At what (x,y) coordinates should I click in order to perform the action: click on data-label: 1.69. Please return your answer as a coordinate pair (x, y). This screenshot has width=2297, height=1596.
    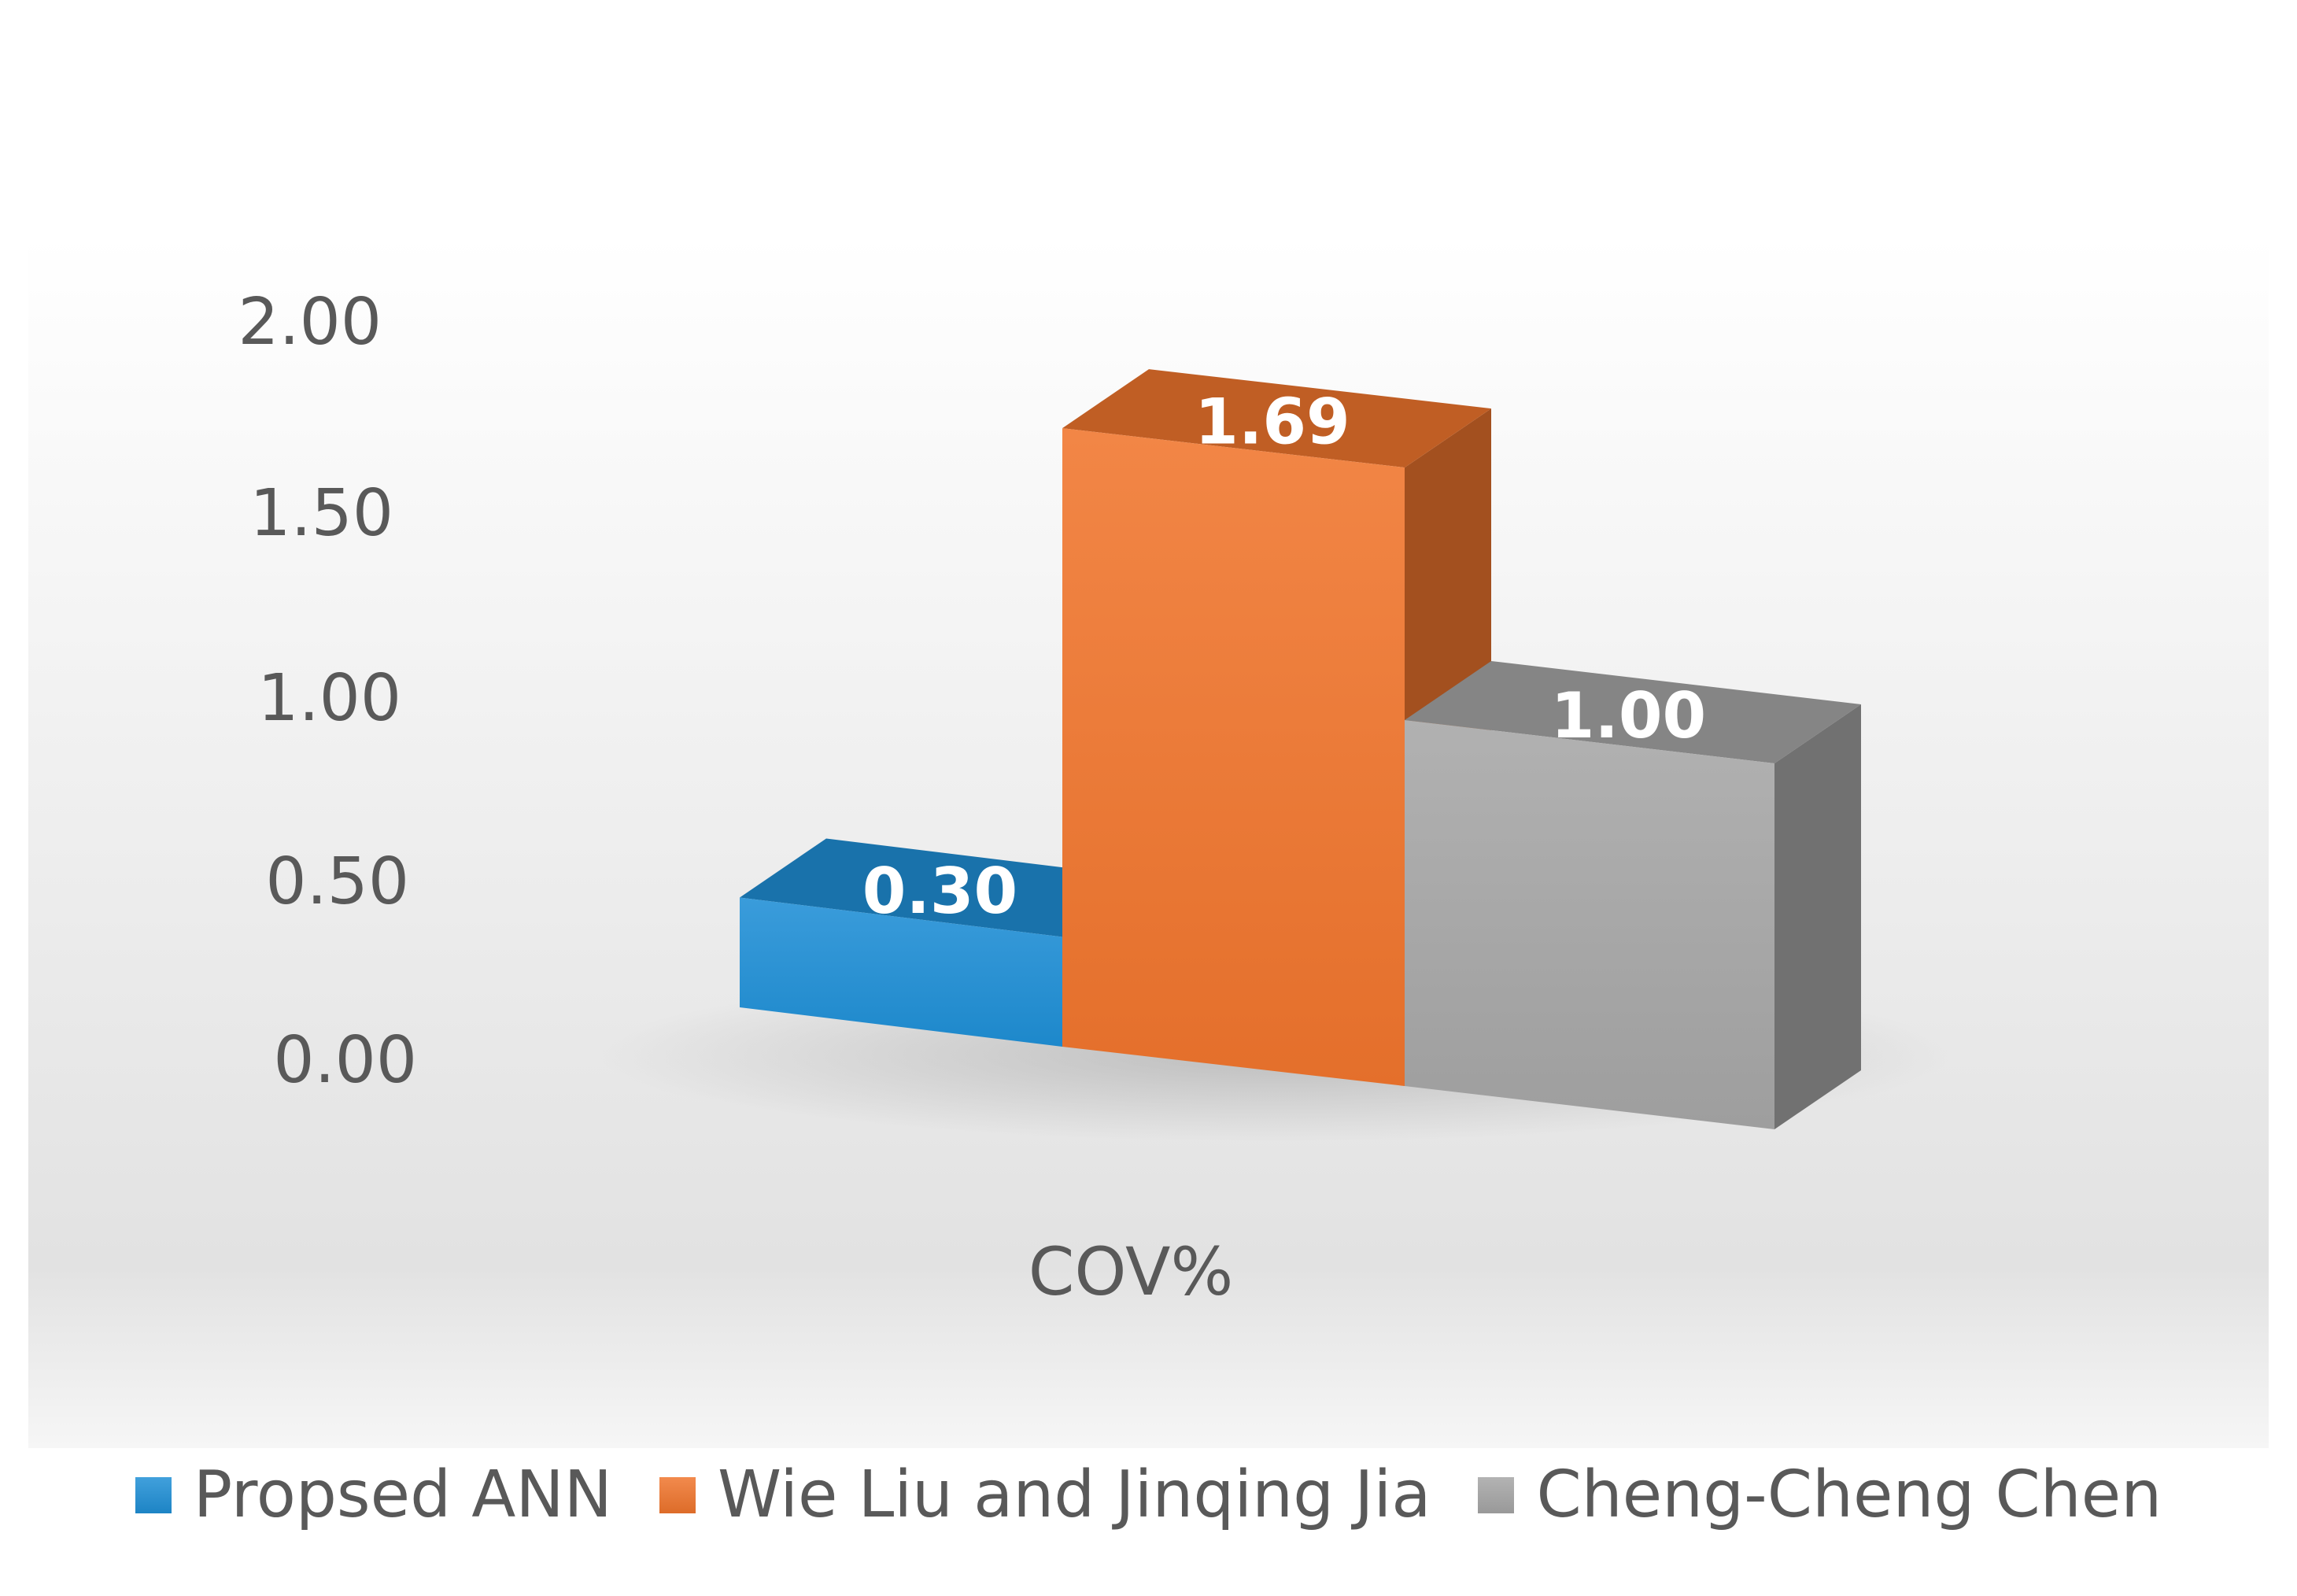
    Looking at the image, I should click on (1272, 421).